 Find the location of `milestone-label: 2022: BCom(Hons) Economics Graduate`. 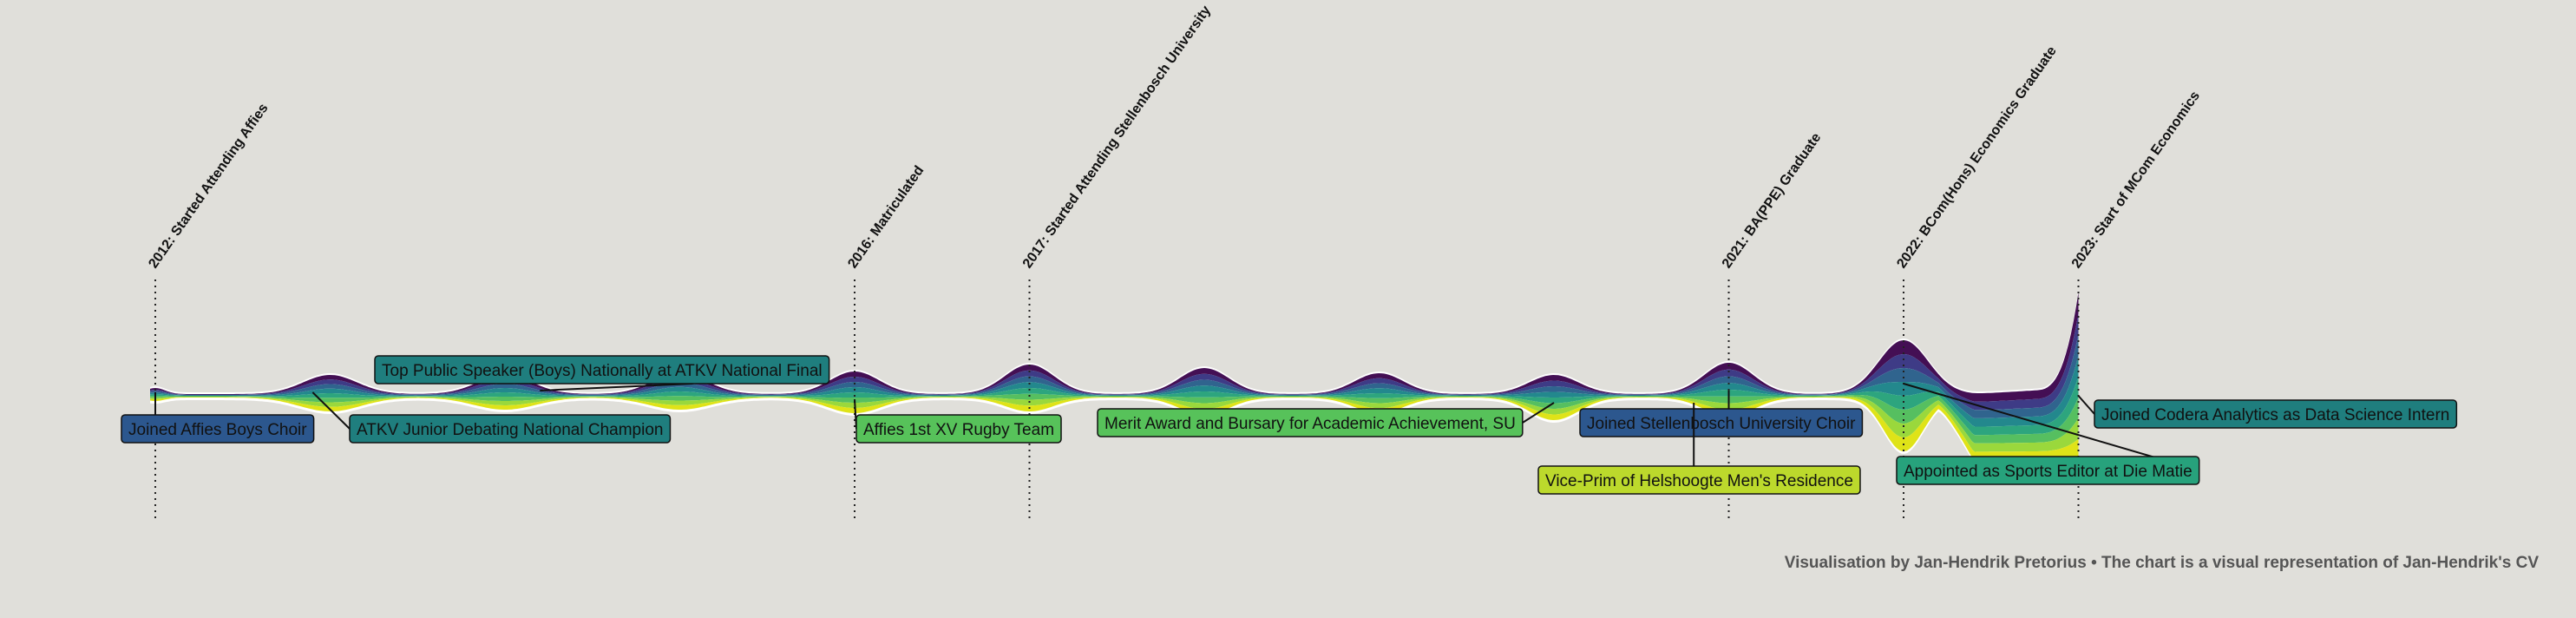

milestone-label: 2022: BCom(Hons) Economics Graduate is located at coordinates (1976, 157).